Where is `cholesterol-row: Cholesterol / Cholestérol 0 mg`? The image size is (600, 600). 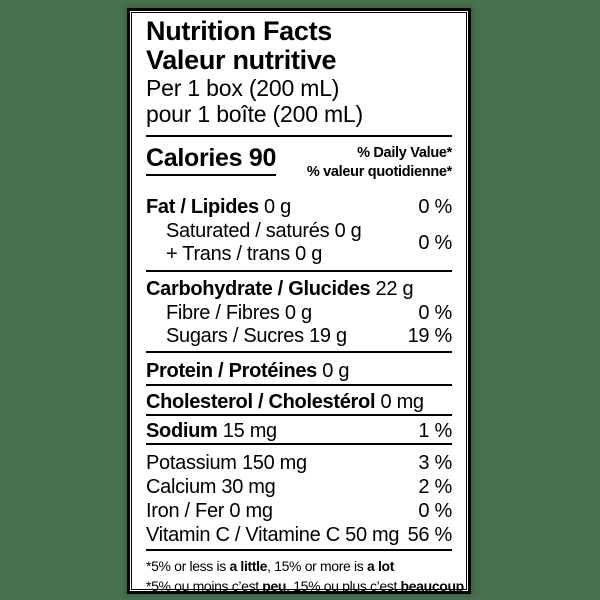
cholesterol-row: Cholesterol / Cholestérol 0 mg is located at coordinates (299, 402).